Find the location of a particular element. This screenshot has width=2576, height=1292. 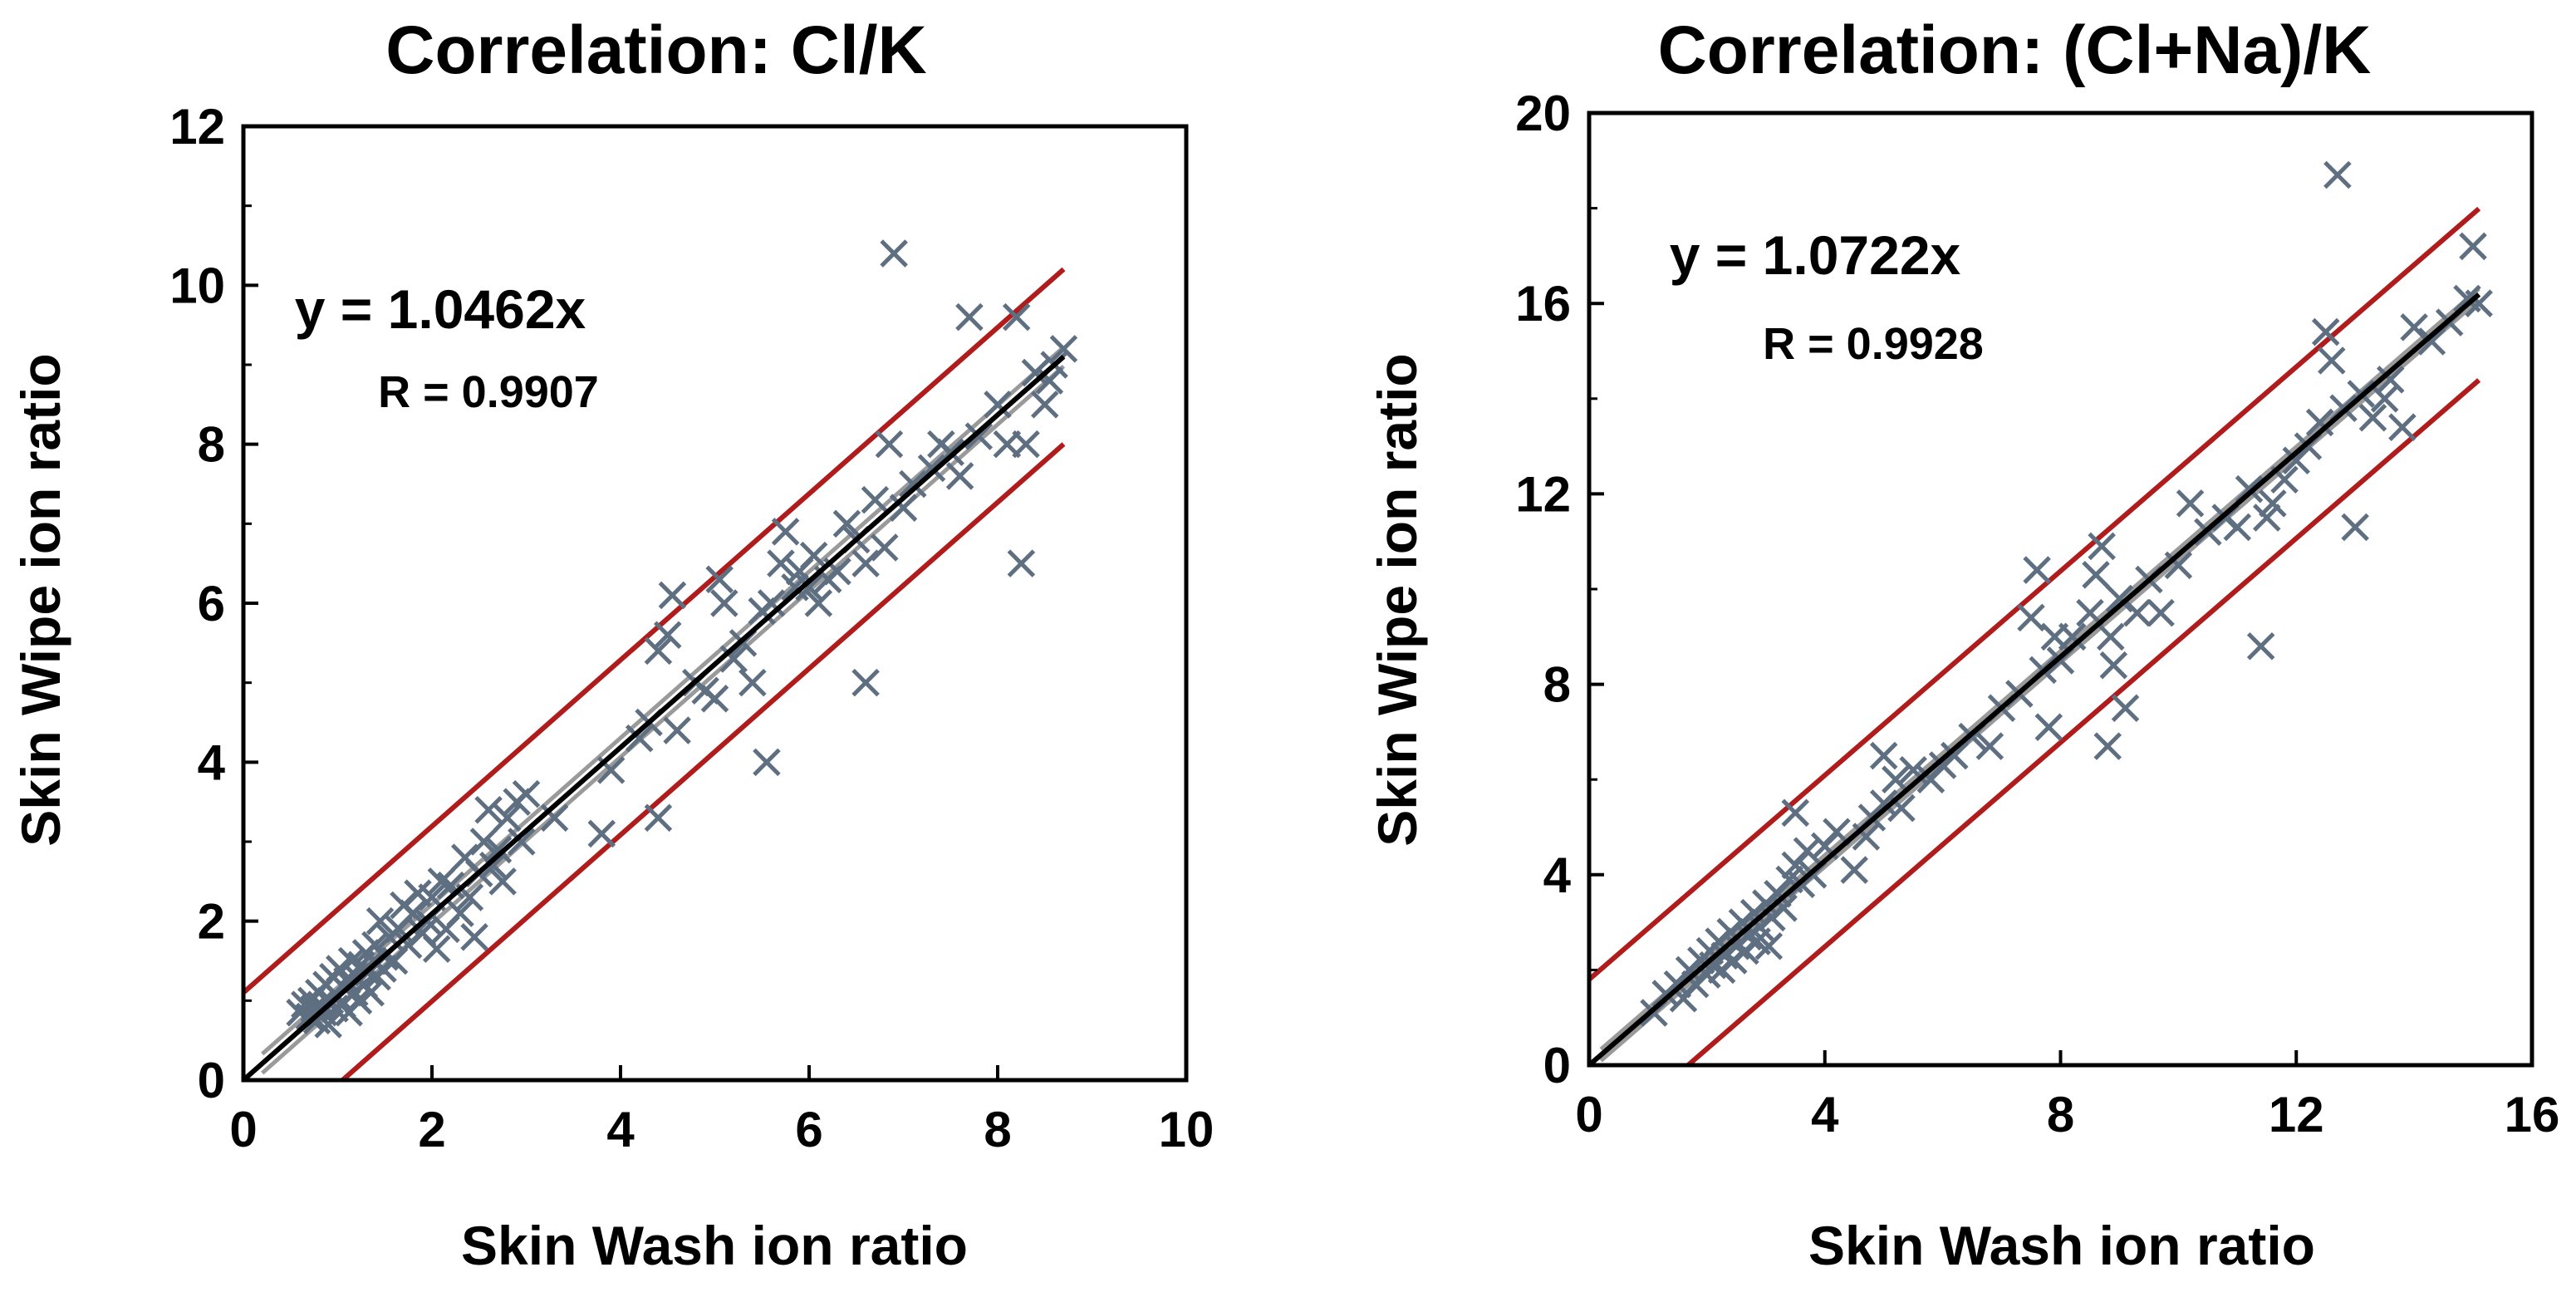

x-tick-labels: 0 4 8 12 16 is located at coordinates (2067, 1114).